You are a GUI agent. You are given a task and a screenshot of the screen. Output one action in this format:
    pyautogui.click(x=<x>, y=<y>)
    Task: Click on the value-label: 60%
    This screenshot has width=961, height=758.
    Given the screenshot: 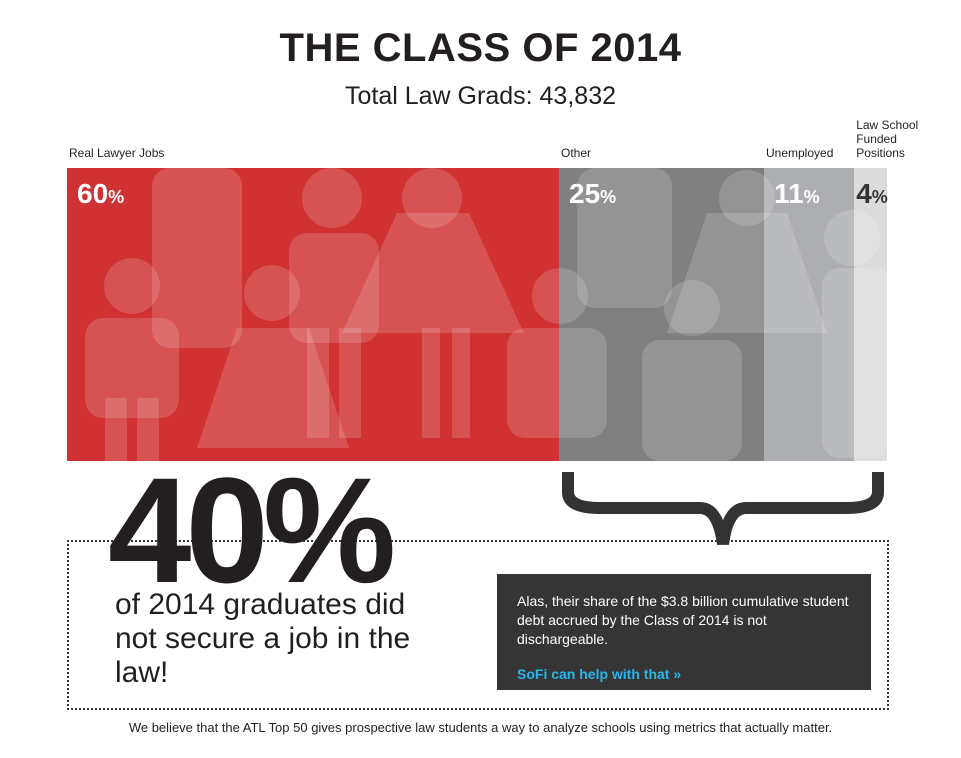 What is the action you would take?
    pyautogui.click(x=101, y=193)
    